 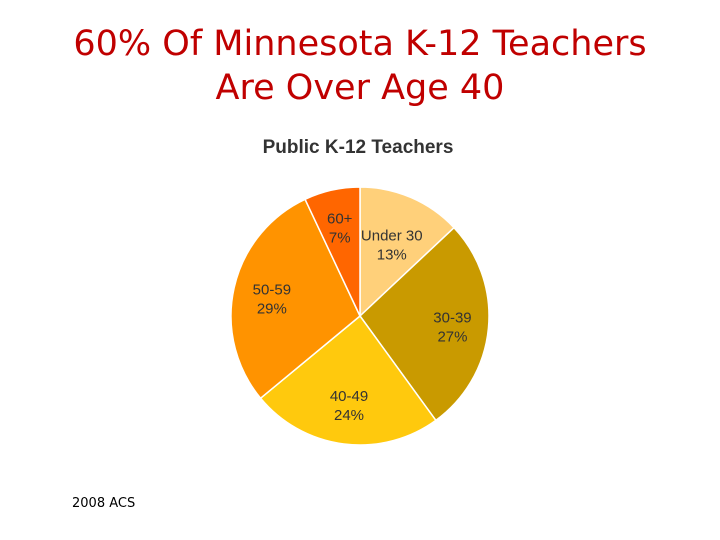 I want to click on slice-value-label: 27%, so click(x=452, y=337).